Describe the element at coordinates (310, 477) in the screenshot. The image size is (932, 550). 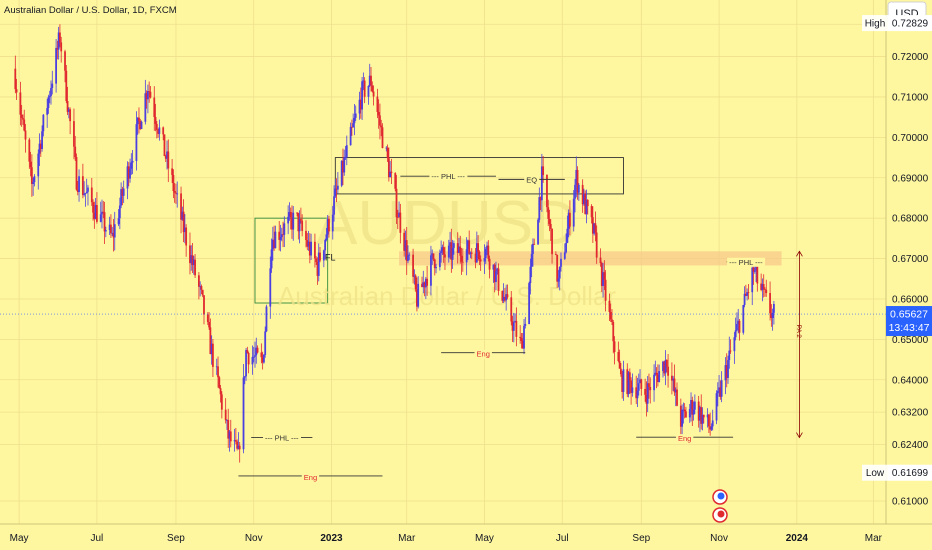
I see `level-label: Eng` at that location.